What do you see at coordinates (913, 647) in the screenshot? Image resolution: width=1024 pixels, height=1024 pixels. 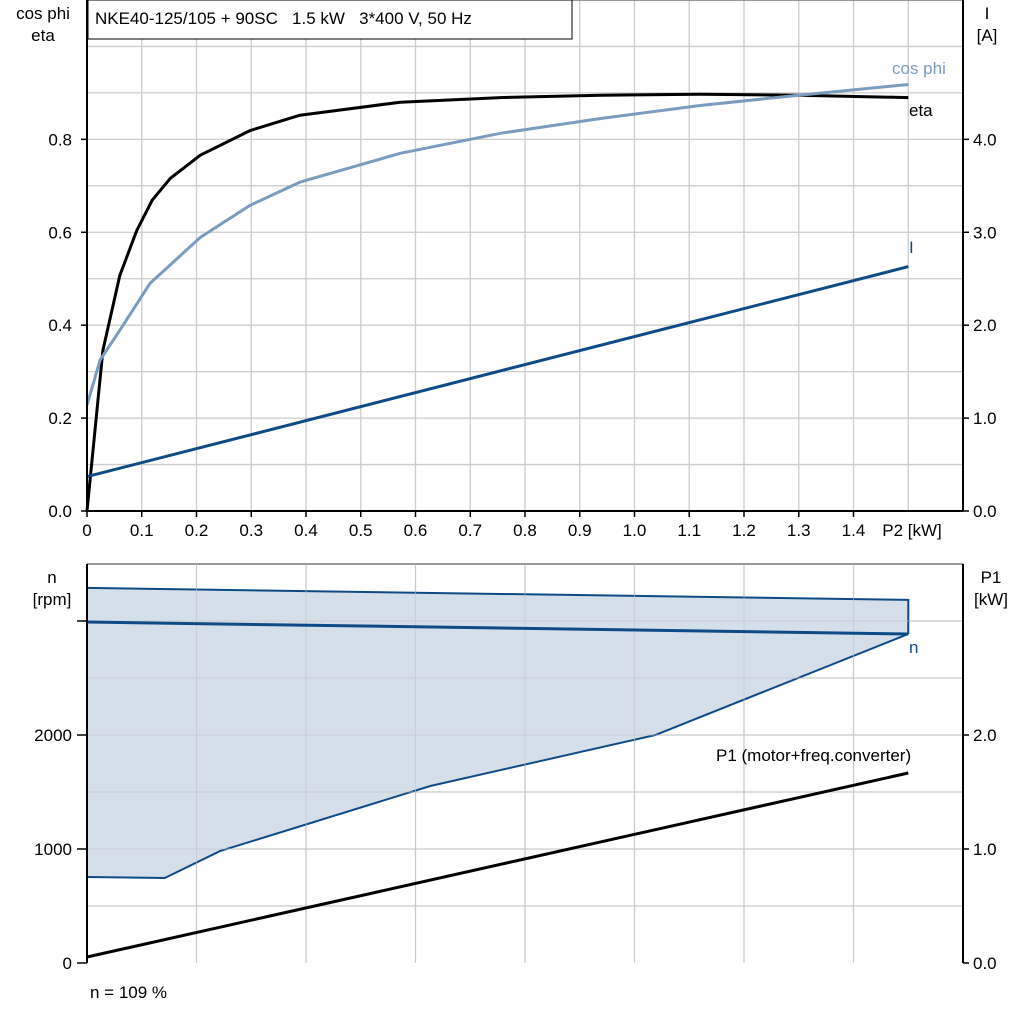 I see `series-label-n: n` at bounding box center [913, 647].